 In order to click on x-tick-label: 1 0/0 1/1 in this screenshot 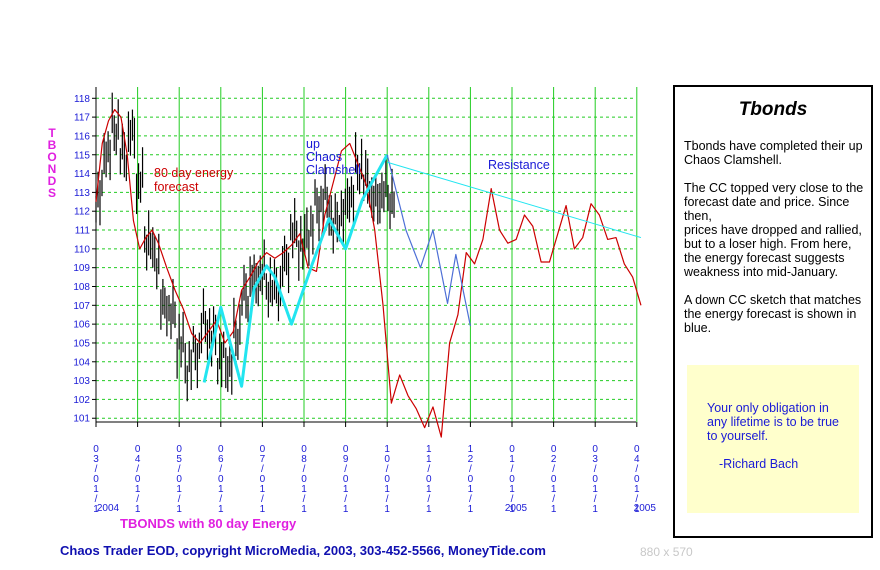, I will do `click(387, 479)`.